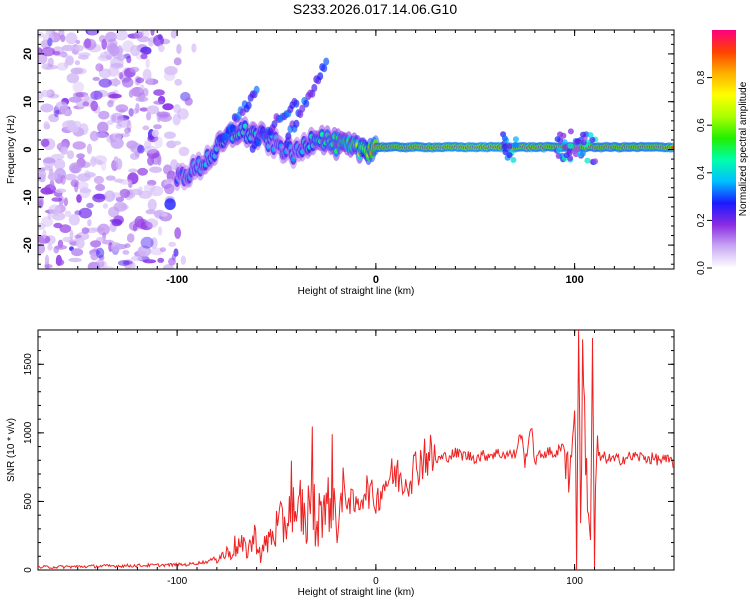 The height and width of the screenshot is (600, 750). What do you see at coordinates (376, 280) in the screenshot?
I see `x-tick-label: 0` at bounding box center [376, 280].